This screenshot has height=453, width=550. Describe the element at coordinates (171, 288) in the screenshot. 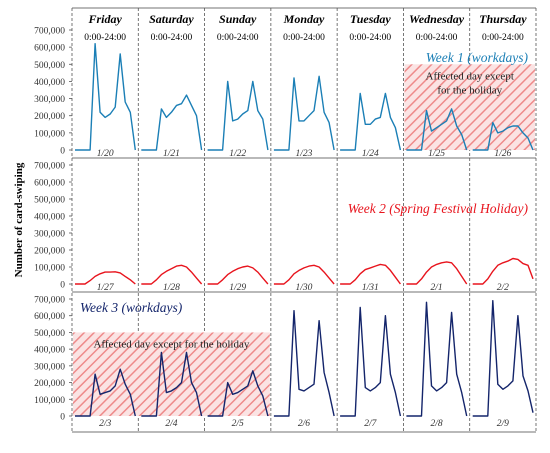

I see `date-label: 1/28` at that location.